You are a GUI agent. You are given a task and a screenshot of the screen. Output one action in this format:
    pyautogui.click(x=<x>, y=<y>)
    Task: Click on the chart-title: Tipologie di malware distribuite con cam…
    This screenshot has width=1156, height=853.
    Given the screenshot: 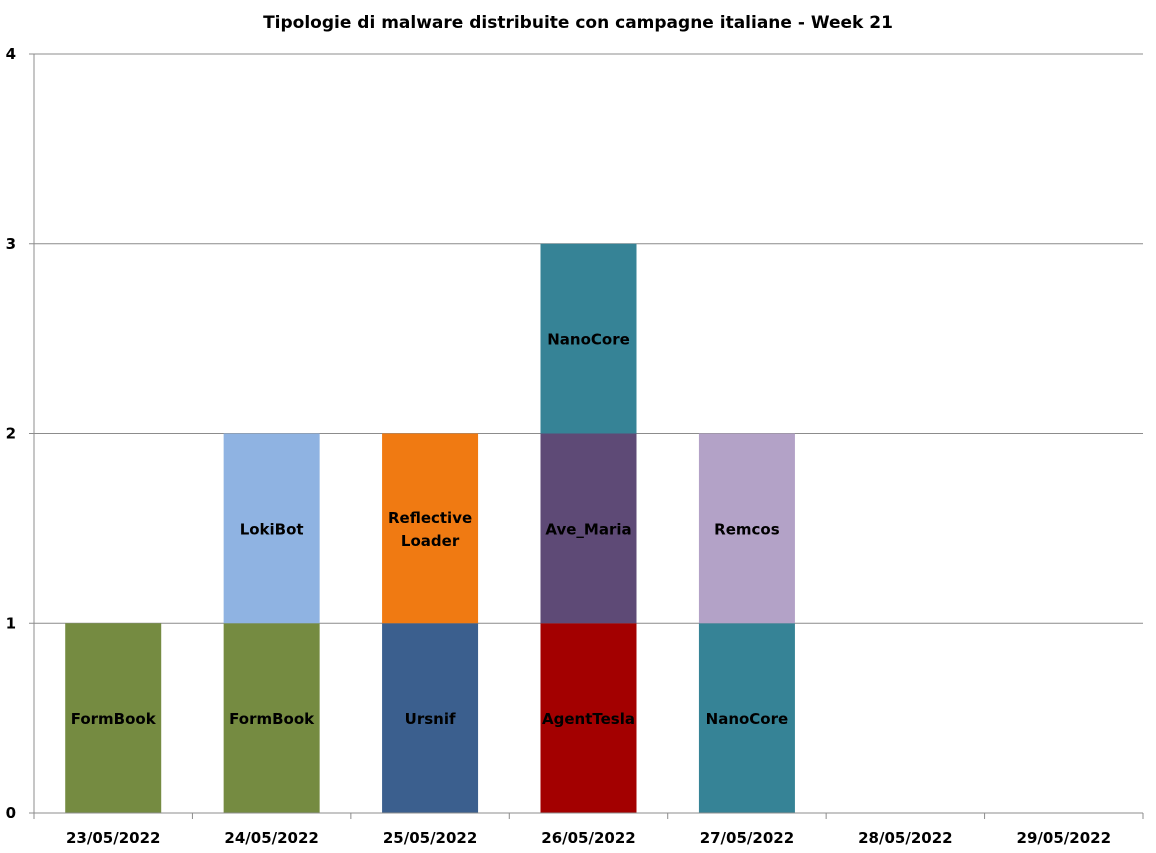 What is the action you would take?
    pyautogui.click(x=578, y=23)
    